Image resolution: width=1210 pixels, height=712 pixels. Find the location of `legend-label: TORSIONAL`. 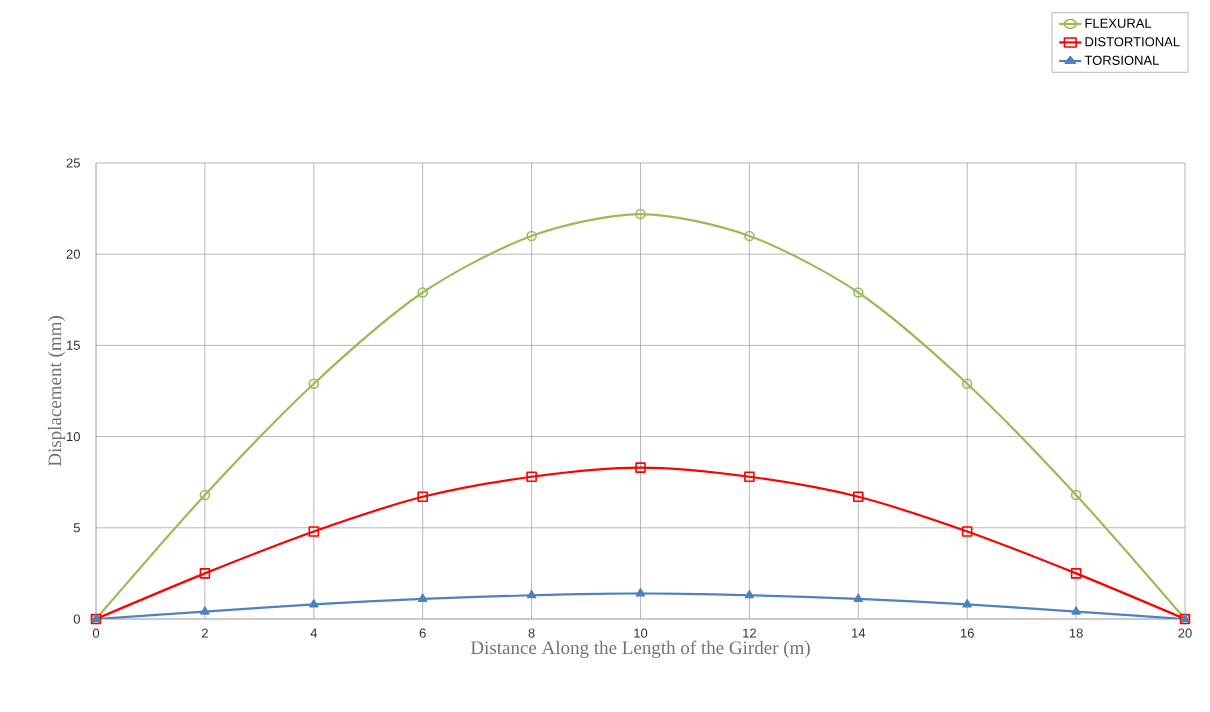

legend-label: TORSIONAL is located at coordinates (1121, 60).